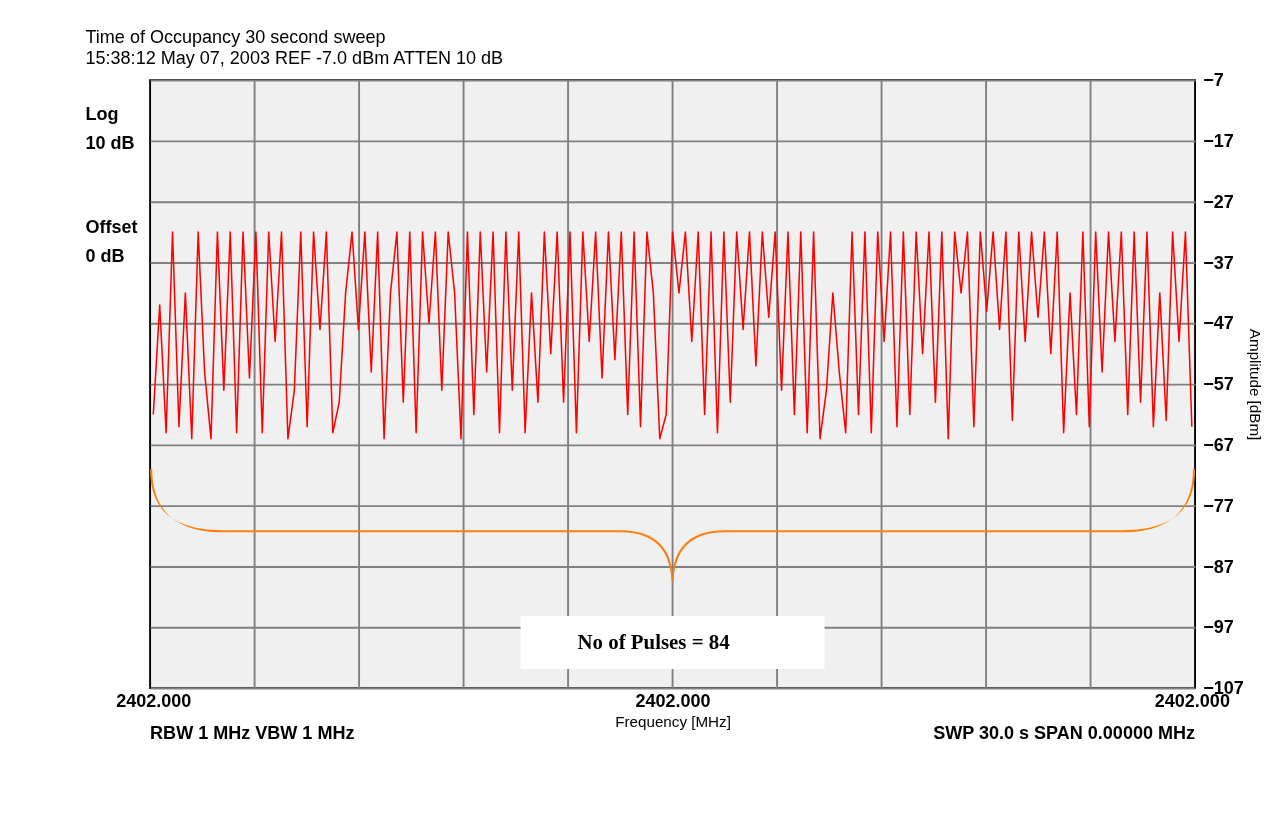 This screenshot has height=813, width=1272. I want to click on text: 0 dB, so click(105, 255).